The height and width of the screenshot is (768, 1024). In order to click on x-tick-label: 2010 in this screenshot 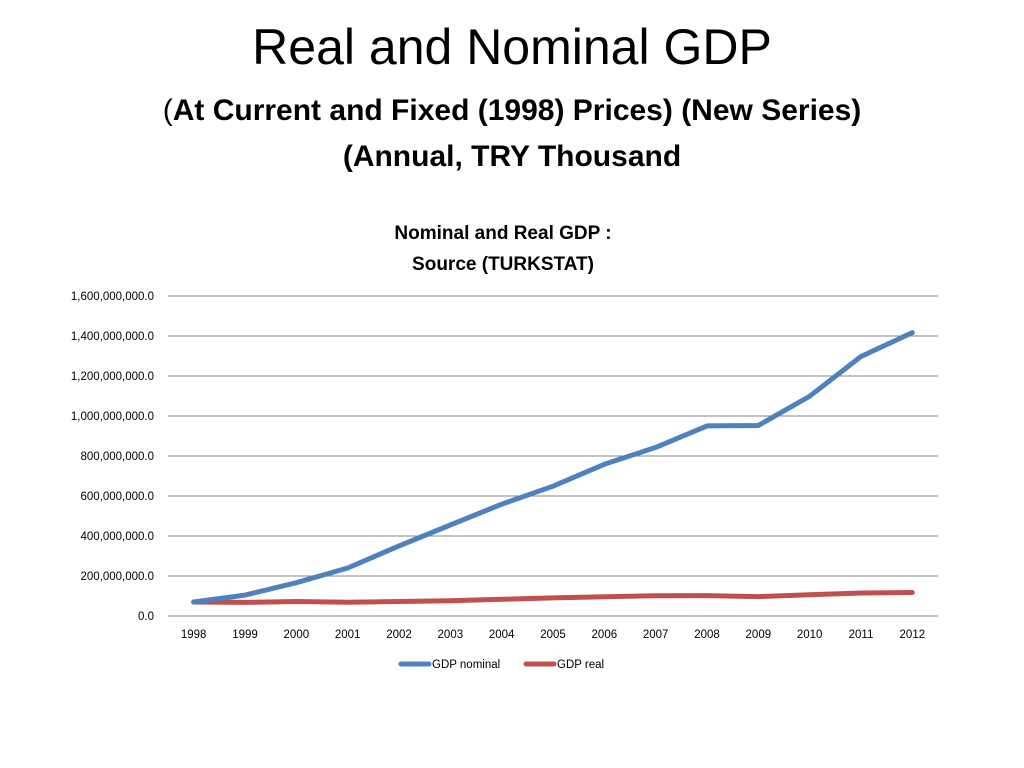, I will do `click(810, 635)`.